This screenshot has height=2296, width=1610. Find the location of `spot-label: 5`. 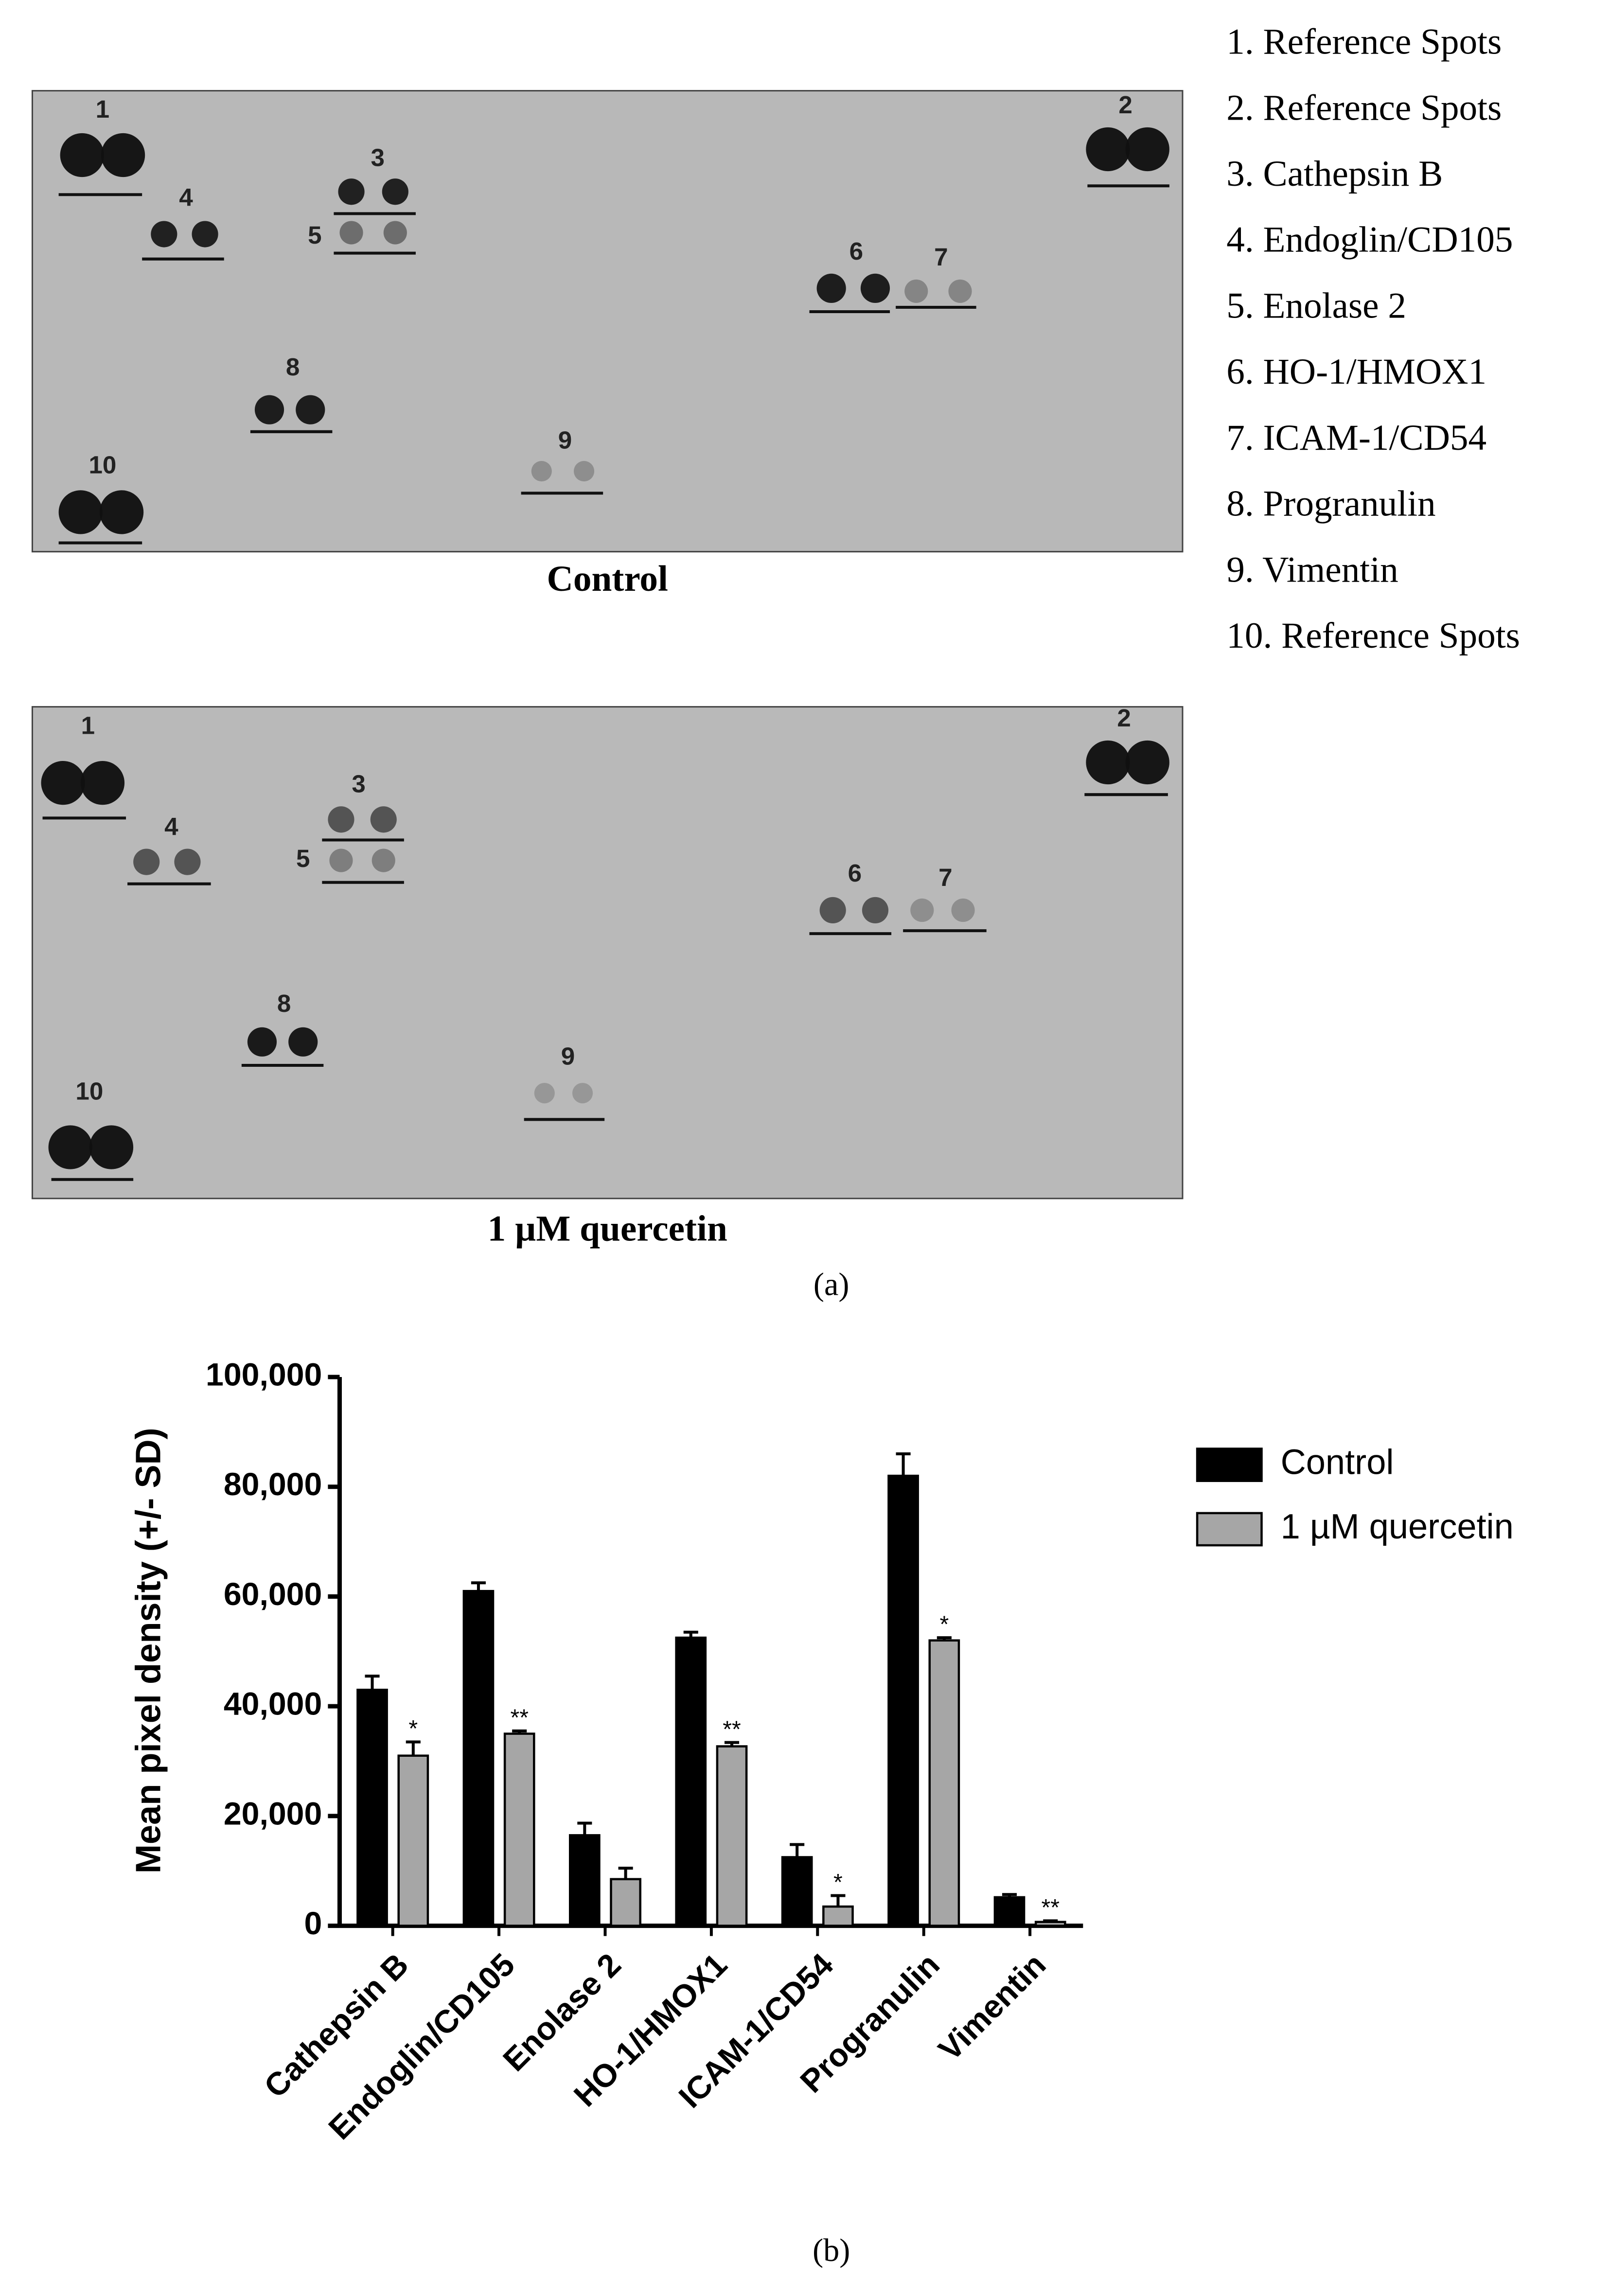

spot-label: 5 is located at coordinates (303, 859).